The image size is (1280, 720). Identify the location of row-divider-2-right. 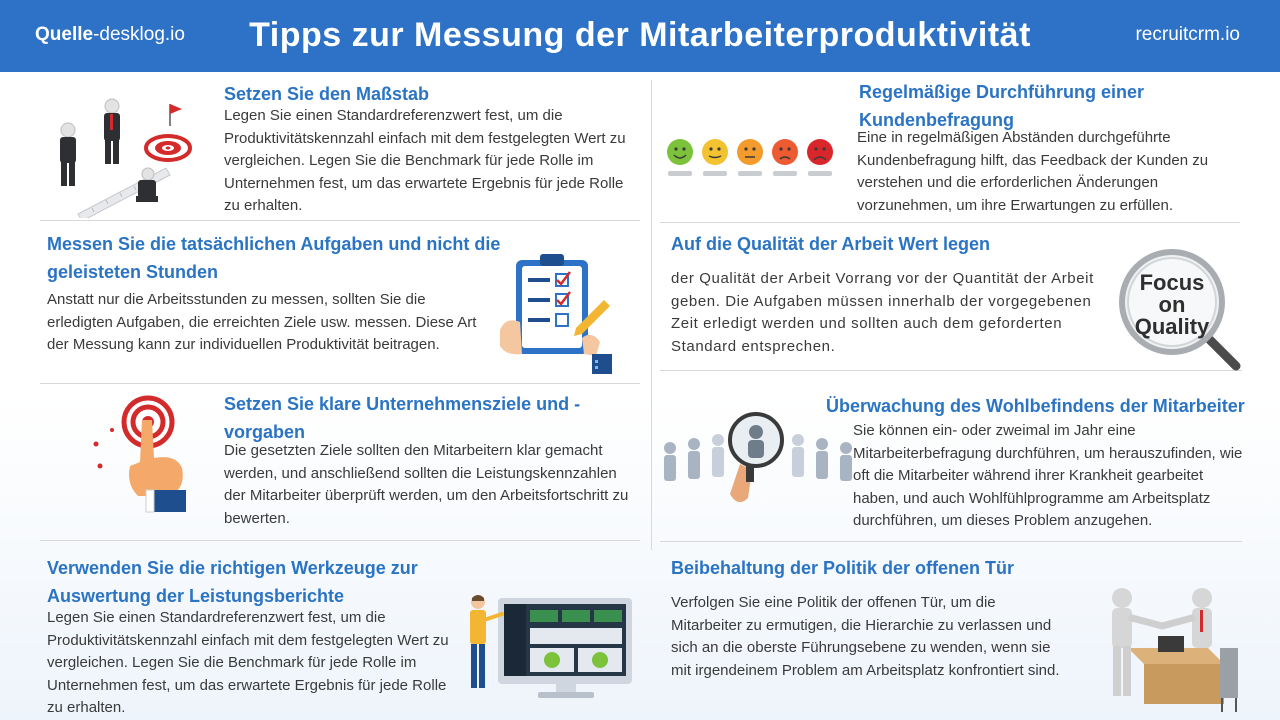
(951, 370).